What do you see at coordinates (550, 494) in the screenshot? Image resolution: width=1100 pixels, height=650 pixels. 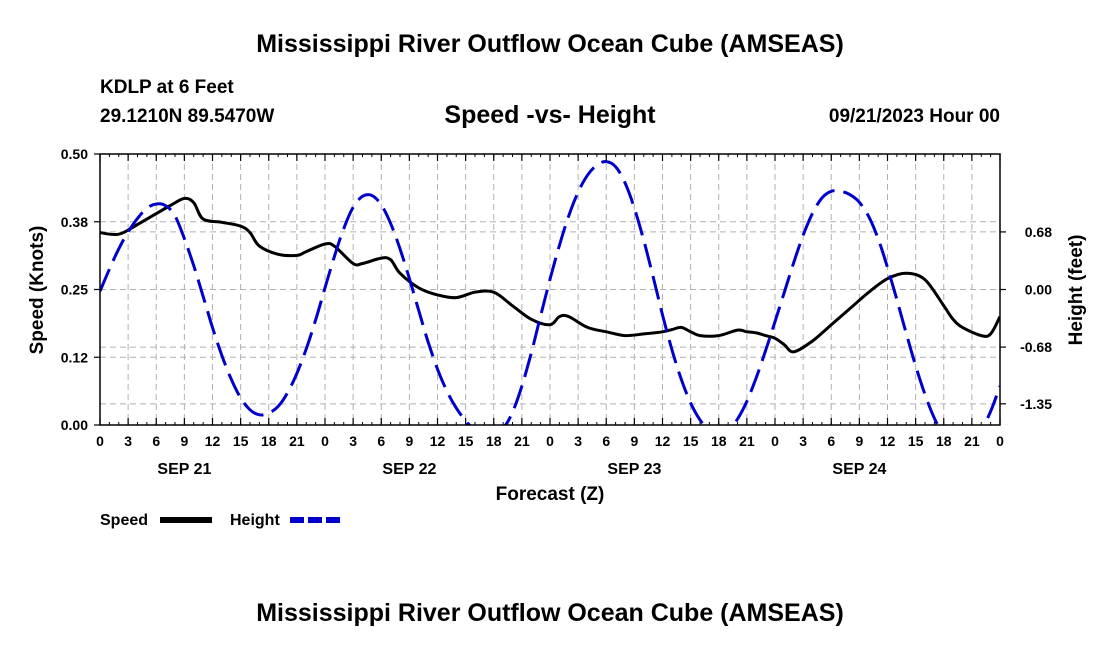 I see `x-axis-title: Forecast (Z)` at bounding box center [550, 494].